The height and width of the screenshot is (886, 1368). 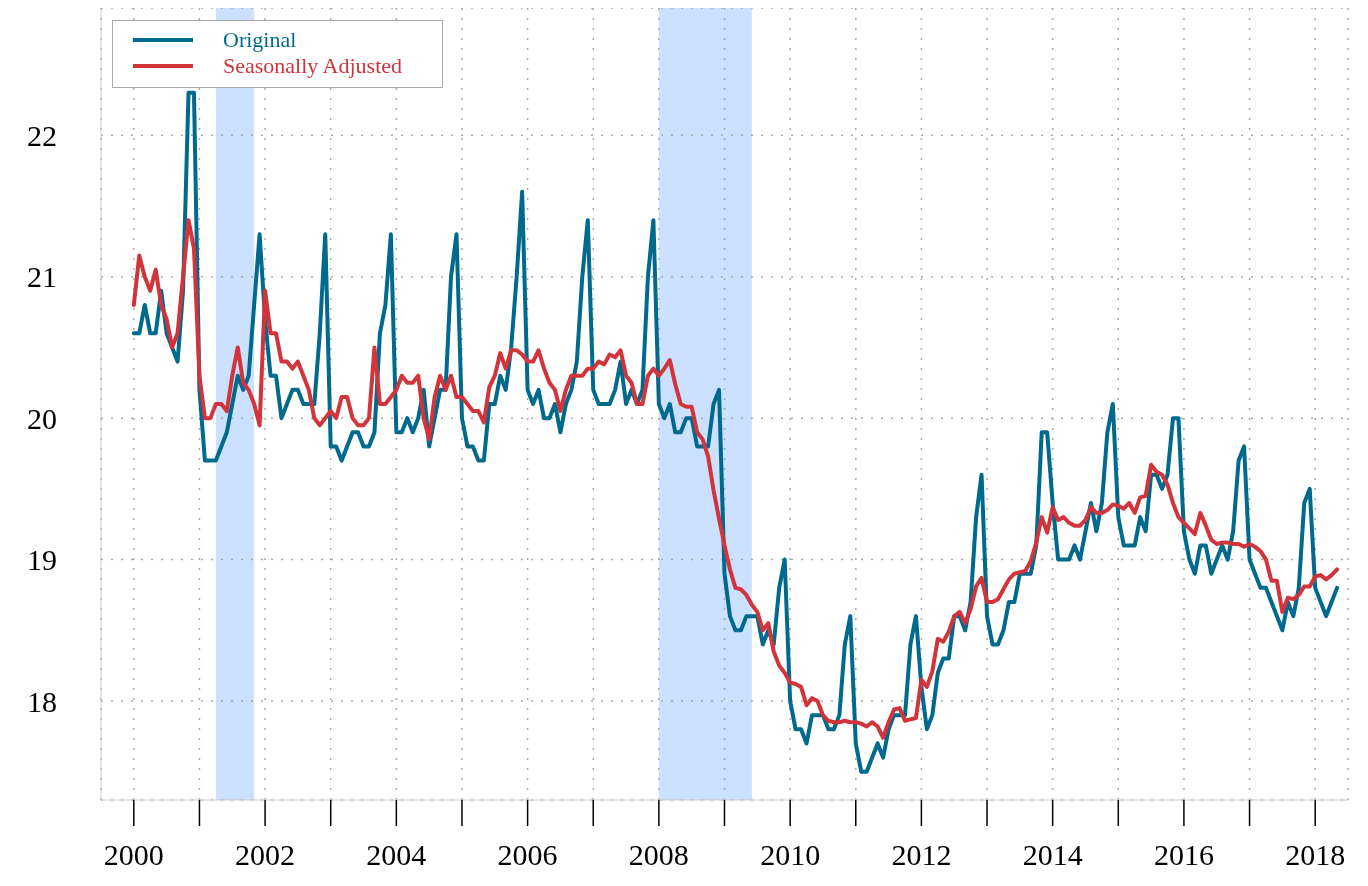 What do you see at coordinates (658, 855) in the screenshot?
I see `x-tick-label: 2008` at bounding box center [658, 855].